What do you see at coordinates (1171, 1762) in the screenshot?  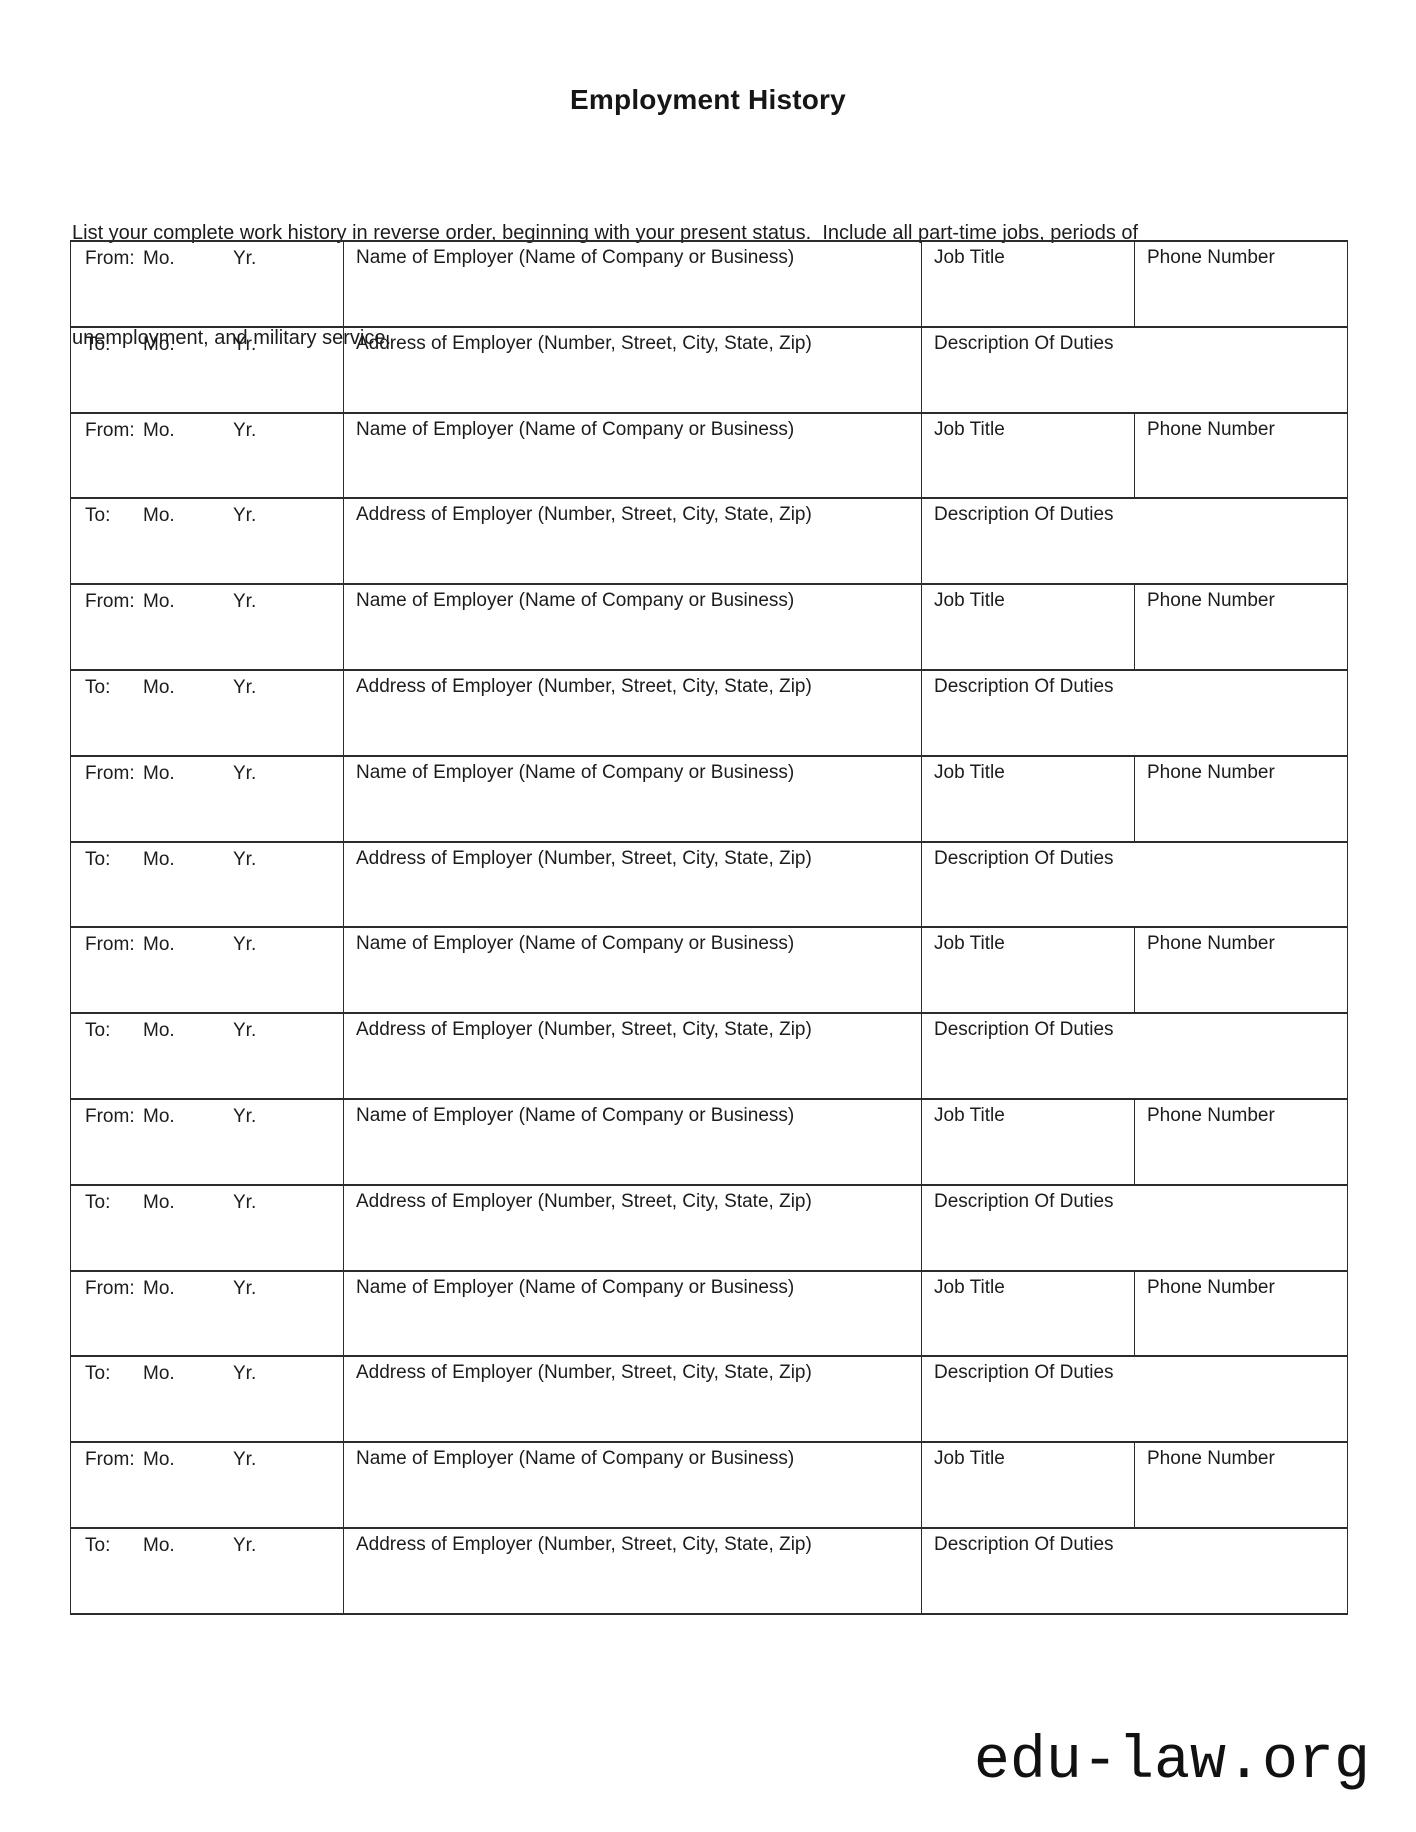 I see `watermark-text: edu-law.org` at bounding box center [1171, 1762].